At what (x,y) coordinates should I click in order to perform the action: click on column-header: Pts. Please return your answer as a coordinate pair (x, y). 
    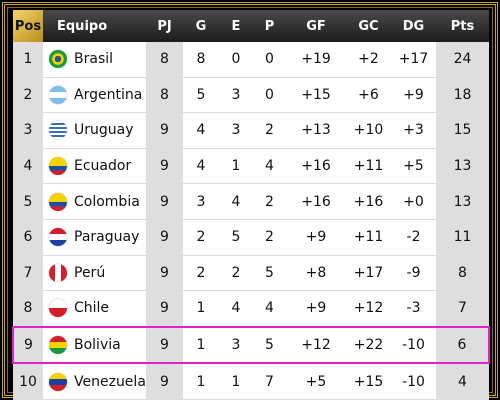
    Looking at the image, I should click on (462, 26).